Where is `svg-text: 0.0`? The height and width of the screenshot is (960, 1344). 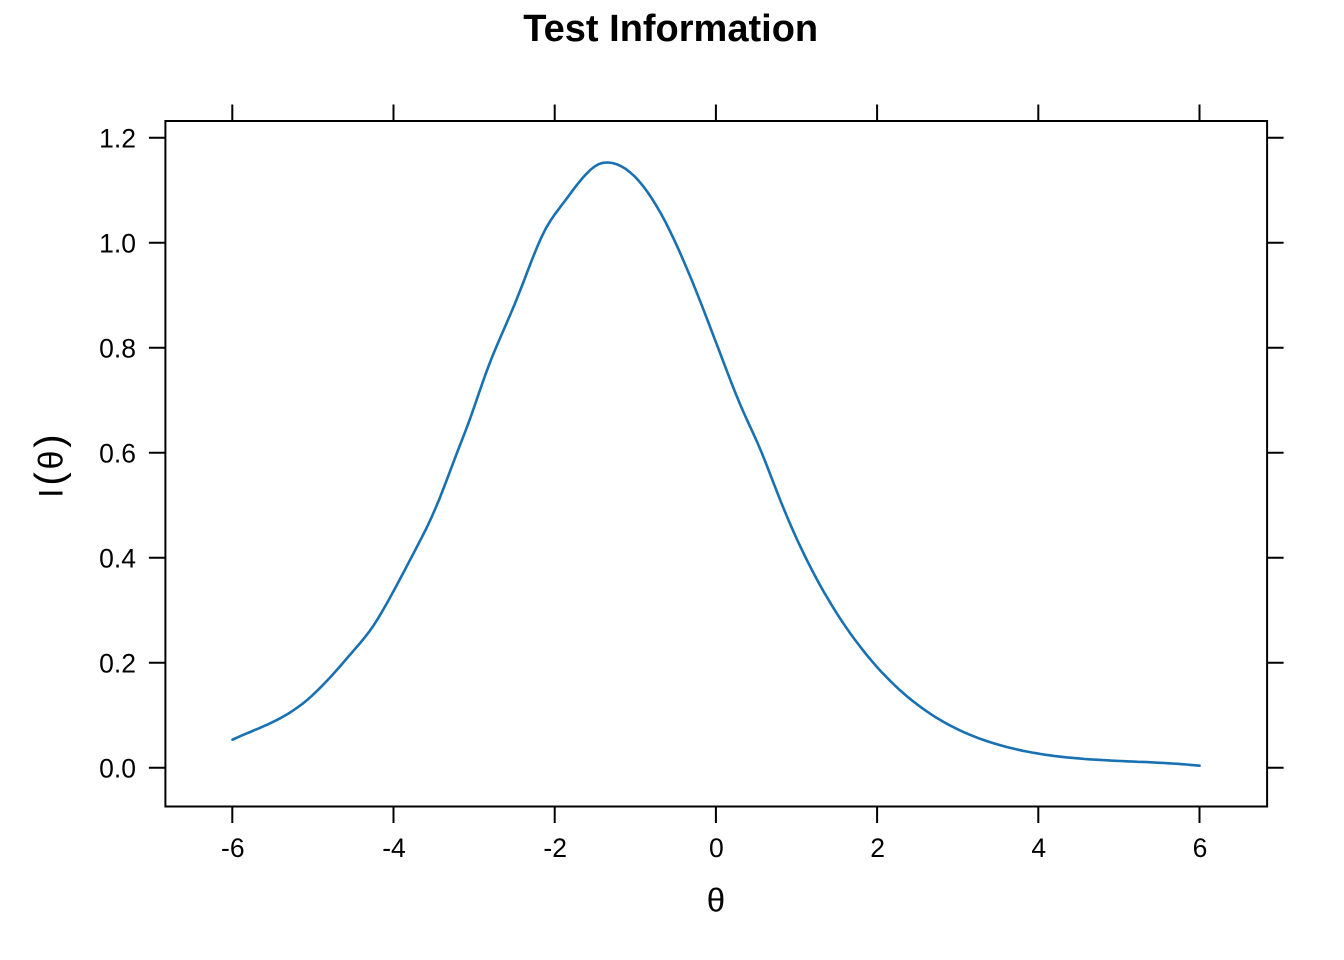
svg-text: 0.0 is located at coordinates (117, 769).